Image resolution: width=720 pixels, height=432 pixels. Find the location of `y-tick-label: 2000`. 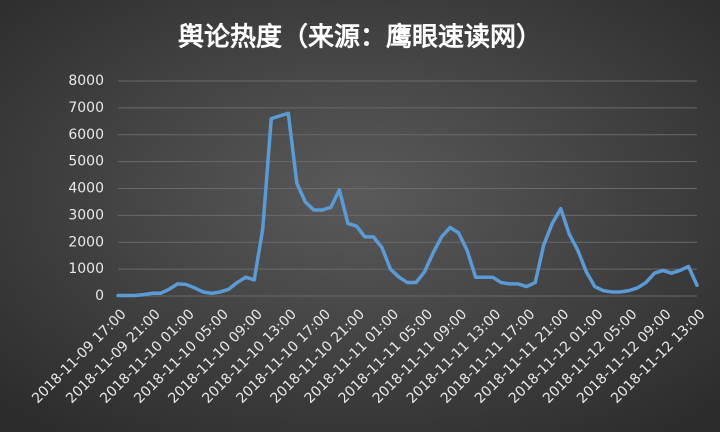

y-tick-label: 2000 is located at coordinates (86, 242).